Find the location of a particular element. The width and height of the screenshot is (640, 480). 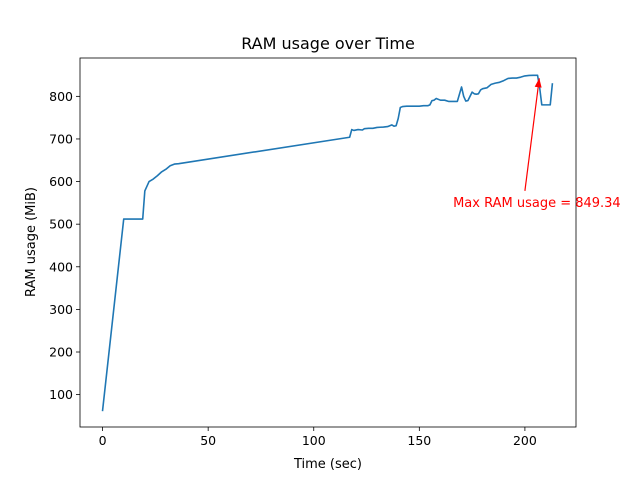

y-tick-label: 700 is located at coordinates (61, 138).